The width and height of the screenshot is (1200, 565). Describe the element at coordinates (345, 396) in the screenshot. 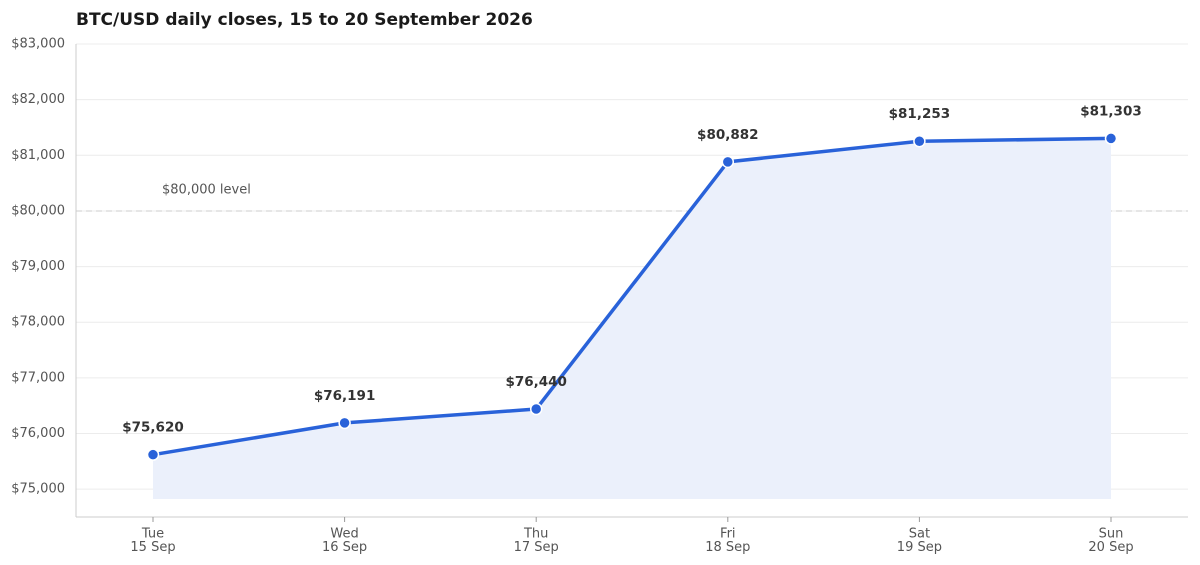

I see `value-label: $76,191` at that location.